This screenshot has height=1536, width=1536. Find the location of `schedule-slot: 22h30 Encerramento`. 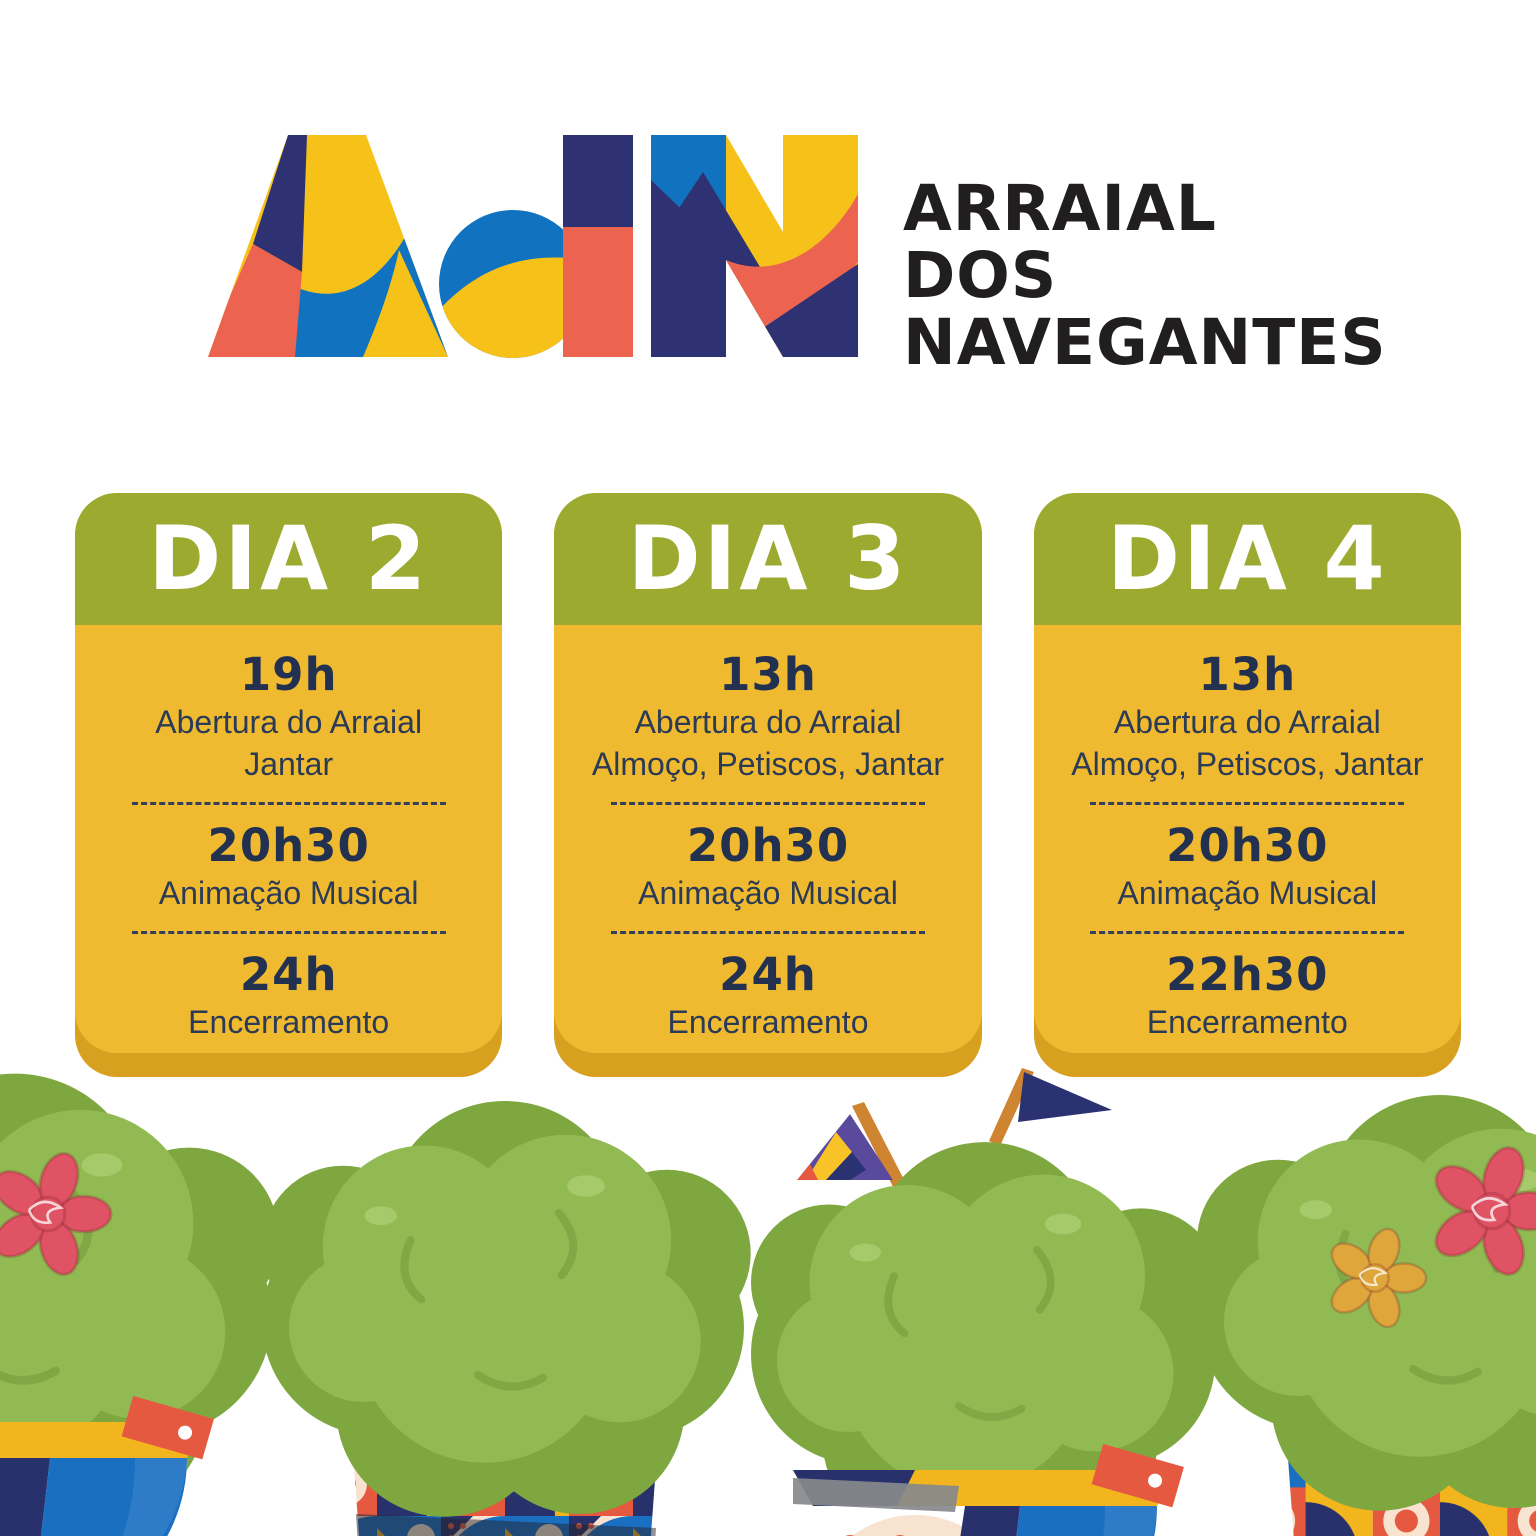

schedule-slot: 22h30 Encerramento is located at coordinates (1247, 996).